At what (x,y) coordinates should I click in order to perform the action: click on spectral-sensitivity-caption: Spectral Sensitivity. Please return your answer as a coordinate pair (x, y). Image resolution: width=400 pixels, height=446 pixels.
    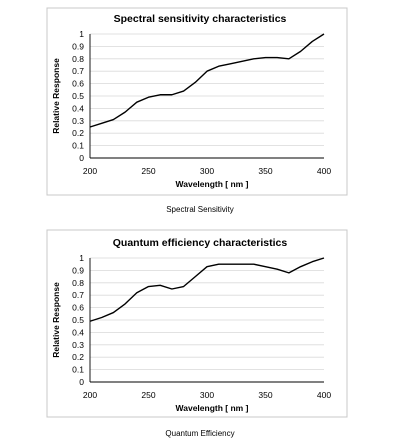
    Looking at the image, I should click on (200, 209).